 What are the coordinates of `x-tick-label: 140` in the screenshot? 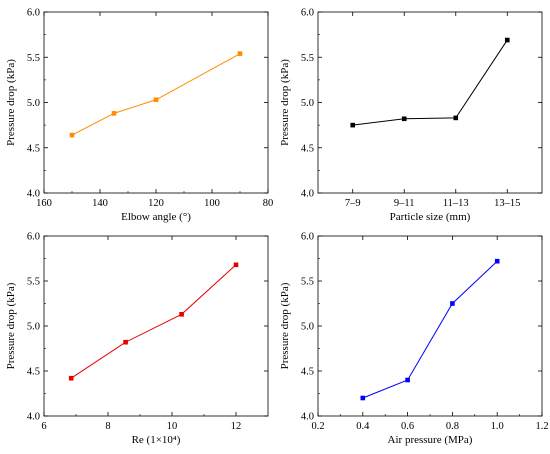 It's located at (100, 203).